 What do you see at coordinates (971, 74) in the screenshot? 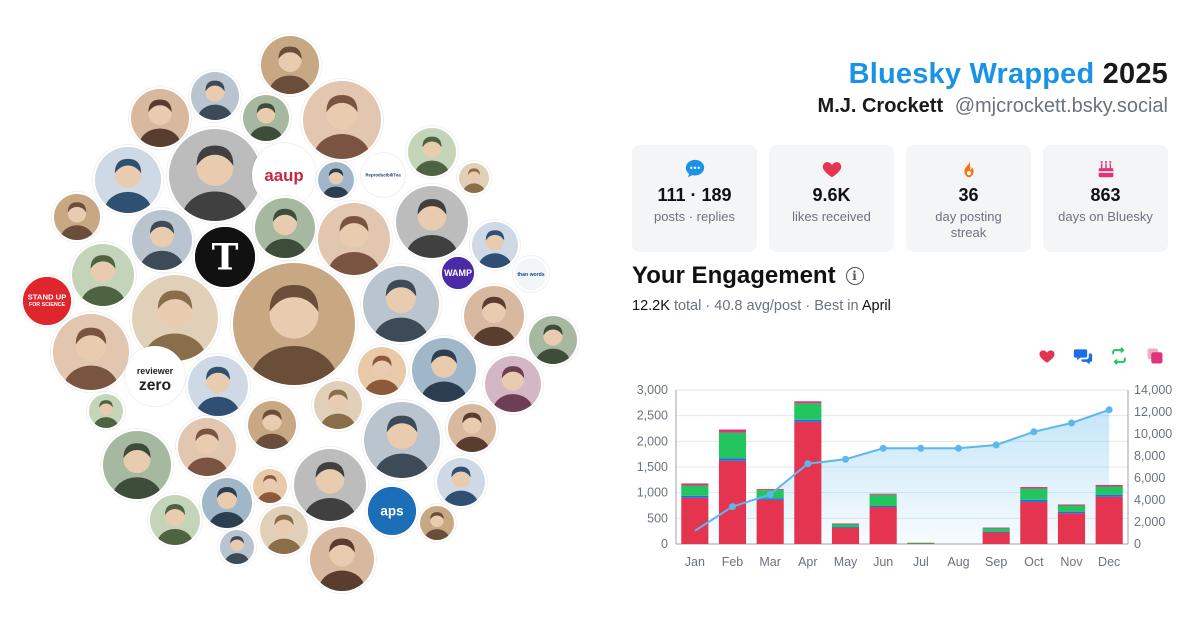
I see `brand-title: Bluesky Wrapped` at bounding box center [971, 74].